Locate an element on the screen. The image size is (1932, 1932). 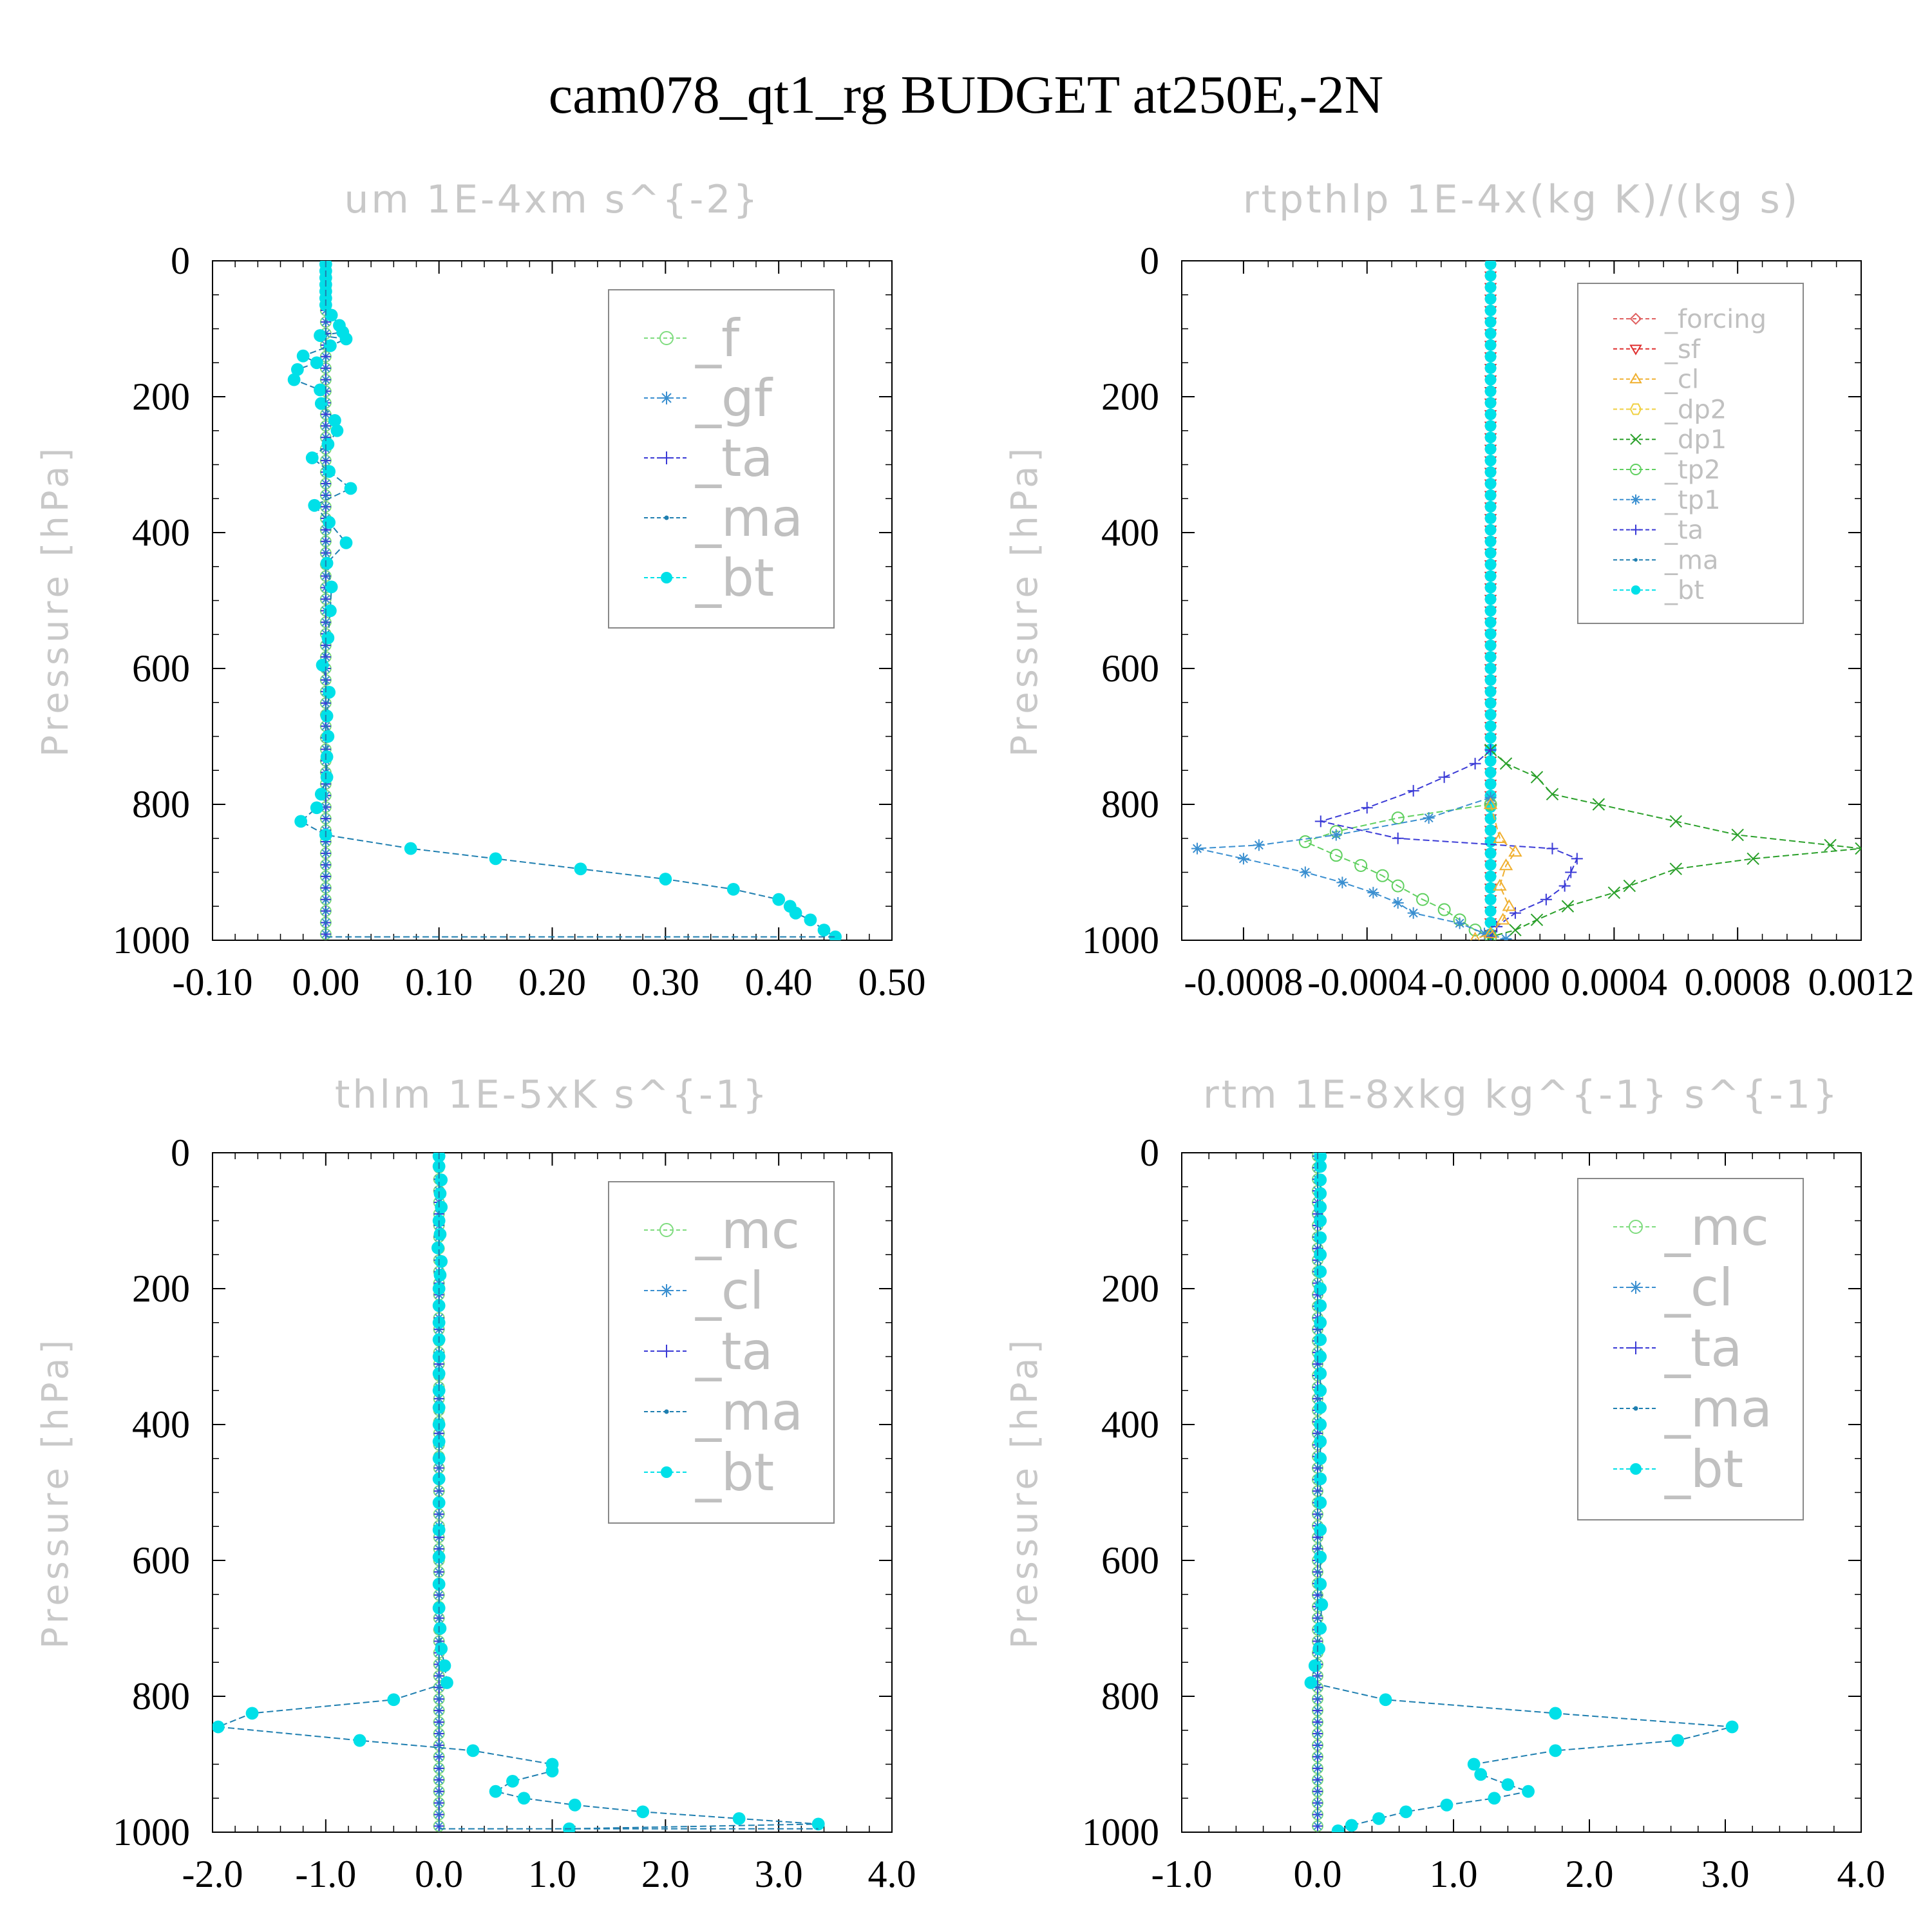
legend-marker-mc is located at coordinates (666, 1230).